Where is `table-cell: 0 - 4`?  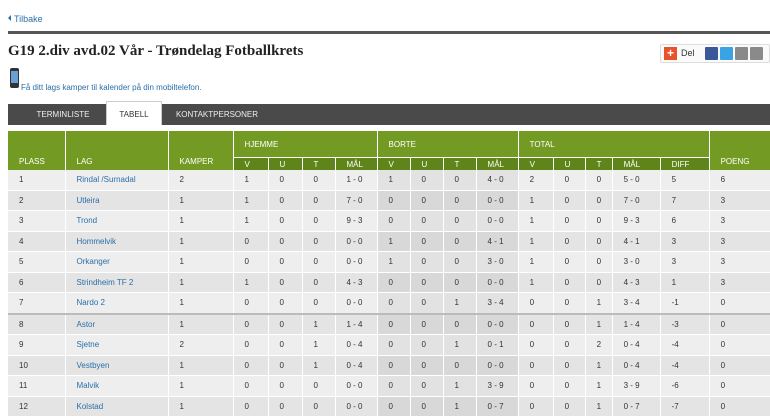
table-cell: 0 - 4 is located at coordinates (356, 365).